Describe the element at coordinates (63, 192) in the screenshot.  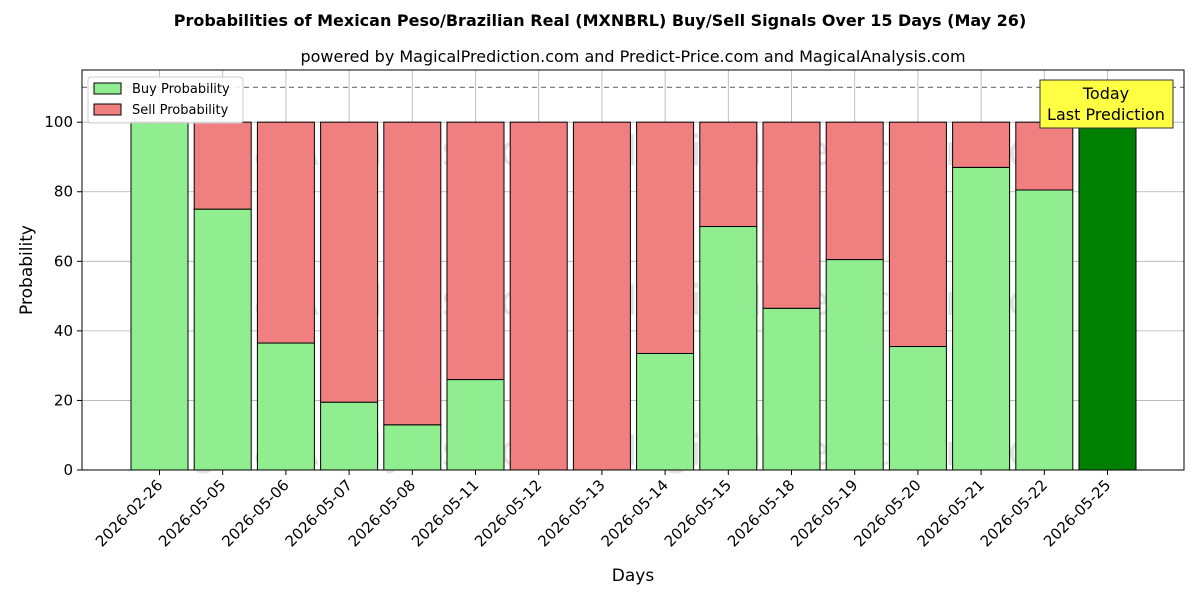
I see `y-tick-label: 80` at that location.